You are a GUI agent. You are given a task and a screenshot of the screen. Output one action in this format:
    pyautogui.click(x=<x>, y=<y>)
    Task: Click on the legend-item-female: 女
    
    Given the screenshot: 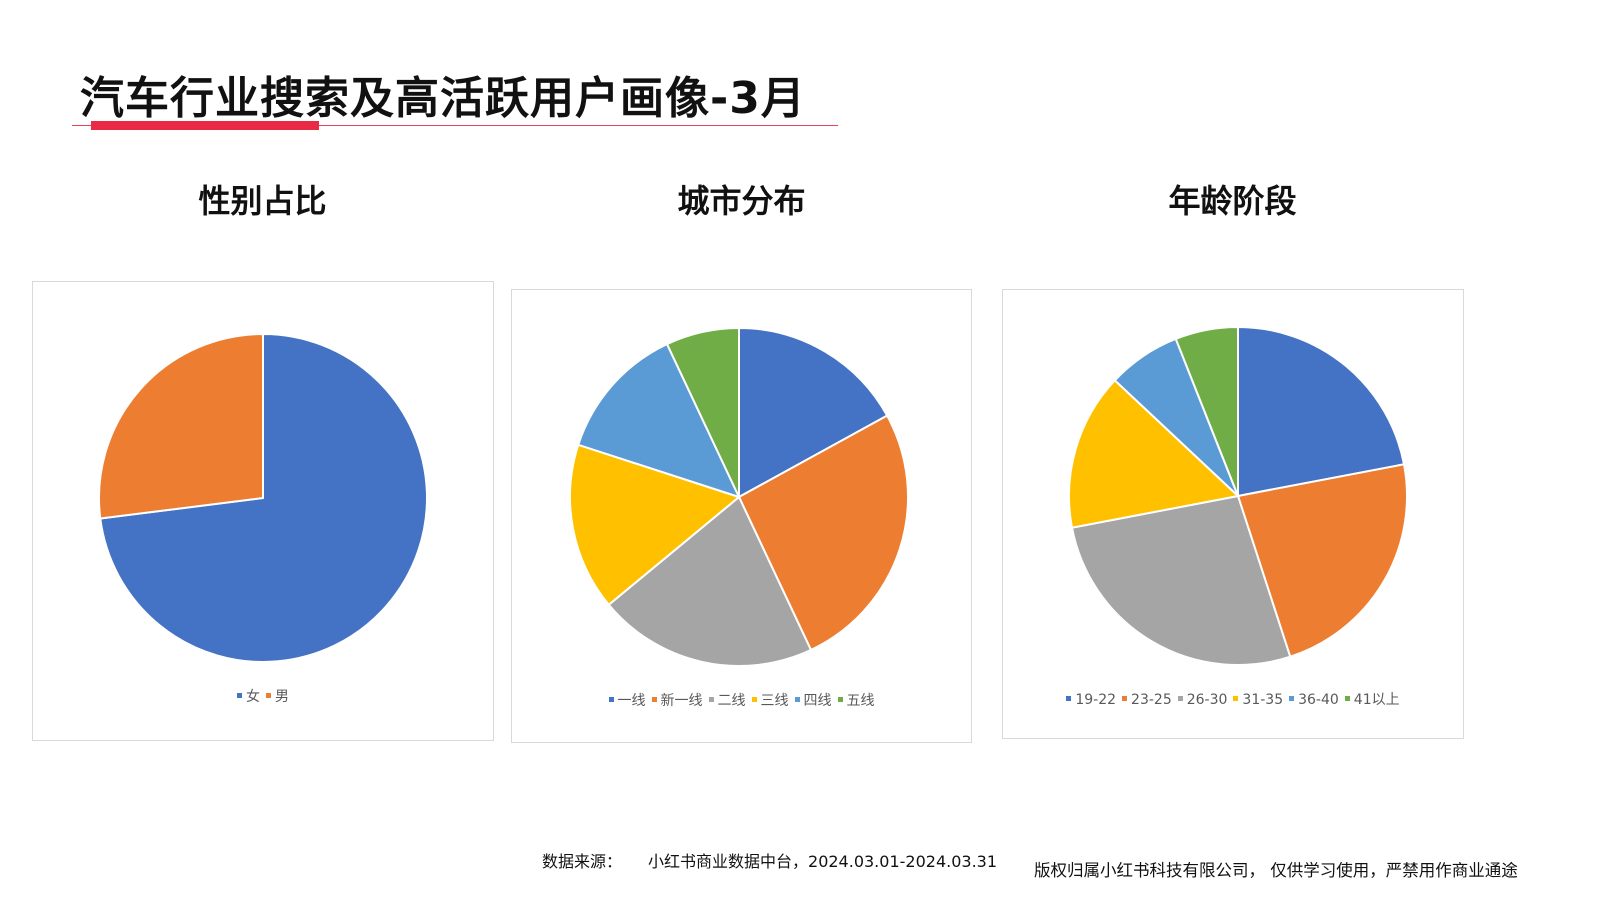 What is the action you would take?
    pyautogui.click(x=248, y=696)
    